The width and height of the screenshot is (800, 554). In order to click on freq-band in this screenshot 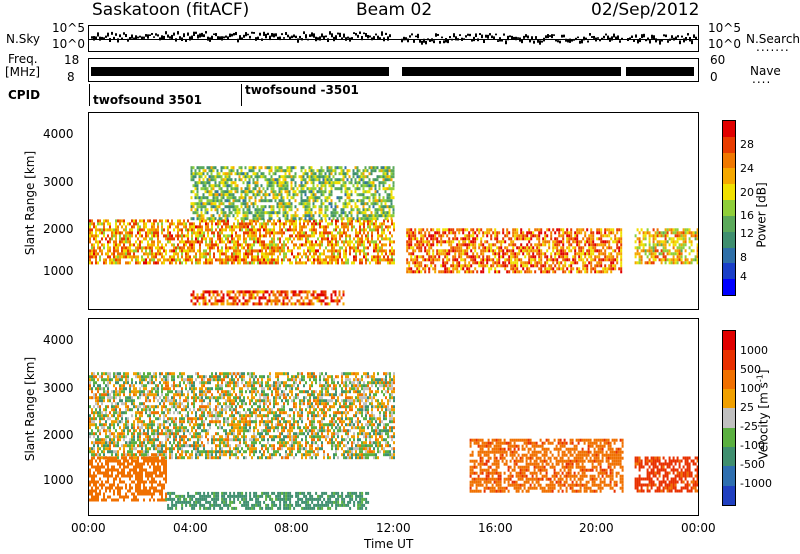, I will do `click(660, 71)`.